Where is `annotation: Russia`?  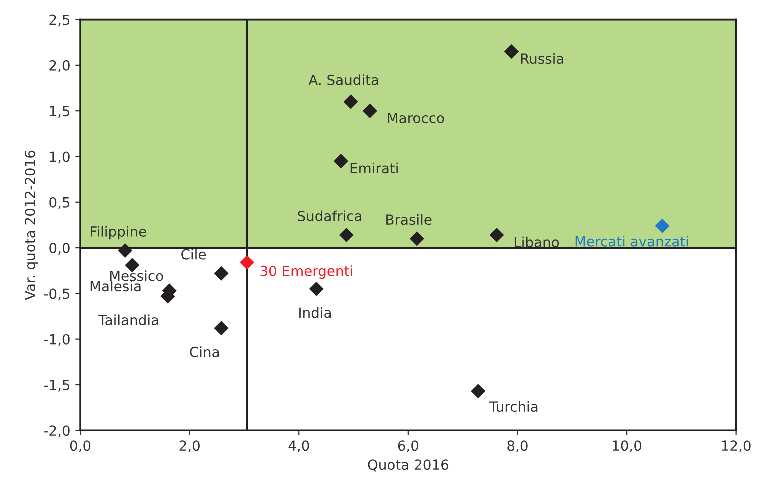 annotation: Russia is located at coordinates (542, 58).